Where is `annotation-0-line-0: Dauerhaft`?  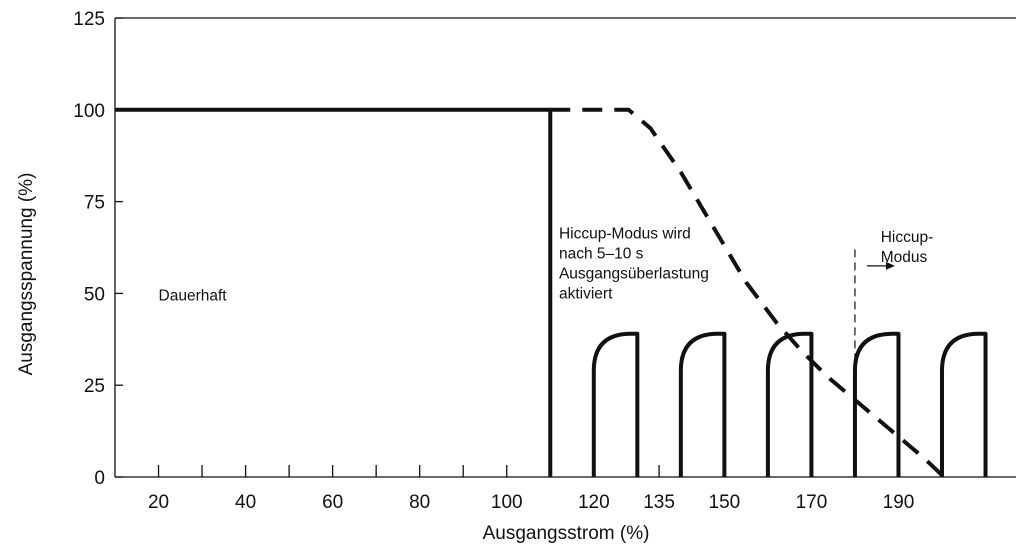
annotation-0-line-0: Dauerhaft is located at coordinates (193, 296).